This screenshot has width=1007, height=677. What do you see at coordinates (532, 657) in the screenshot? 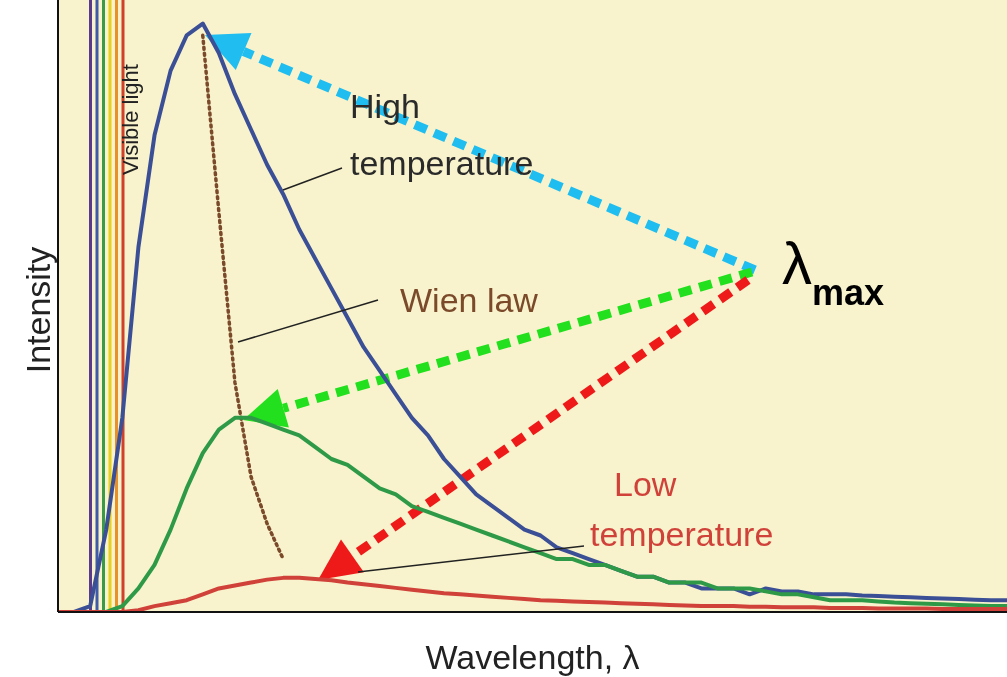
I see `x-axis-title: Wavelength, λ` at bounding box center [532, 657].